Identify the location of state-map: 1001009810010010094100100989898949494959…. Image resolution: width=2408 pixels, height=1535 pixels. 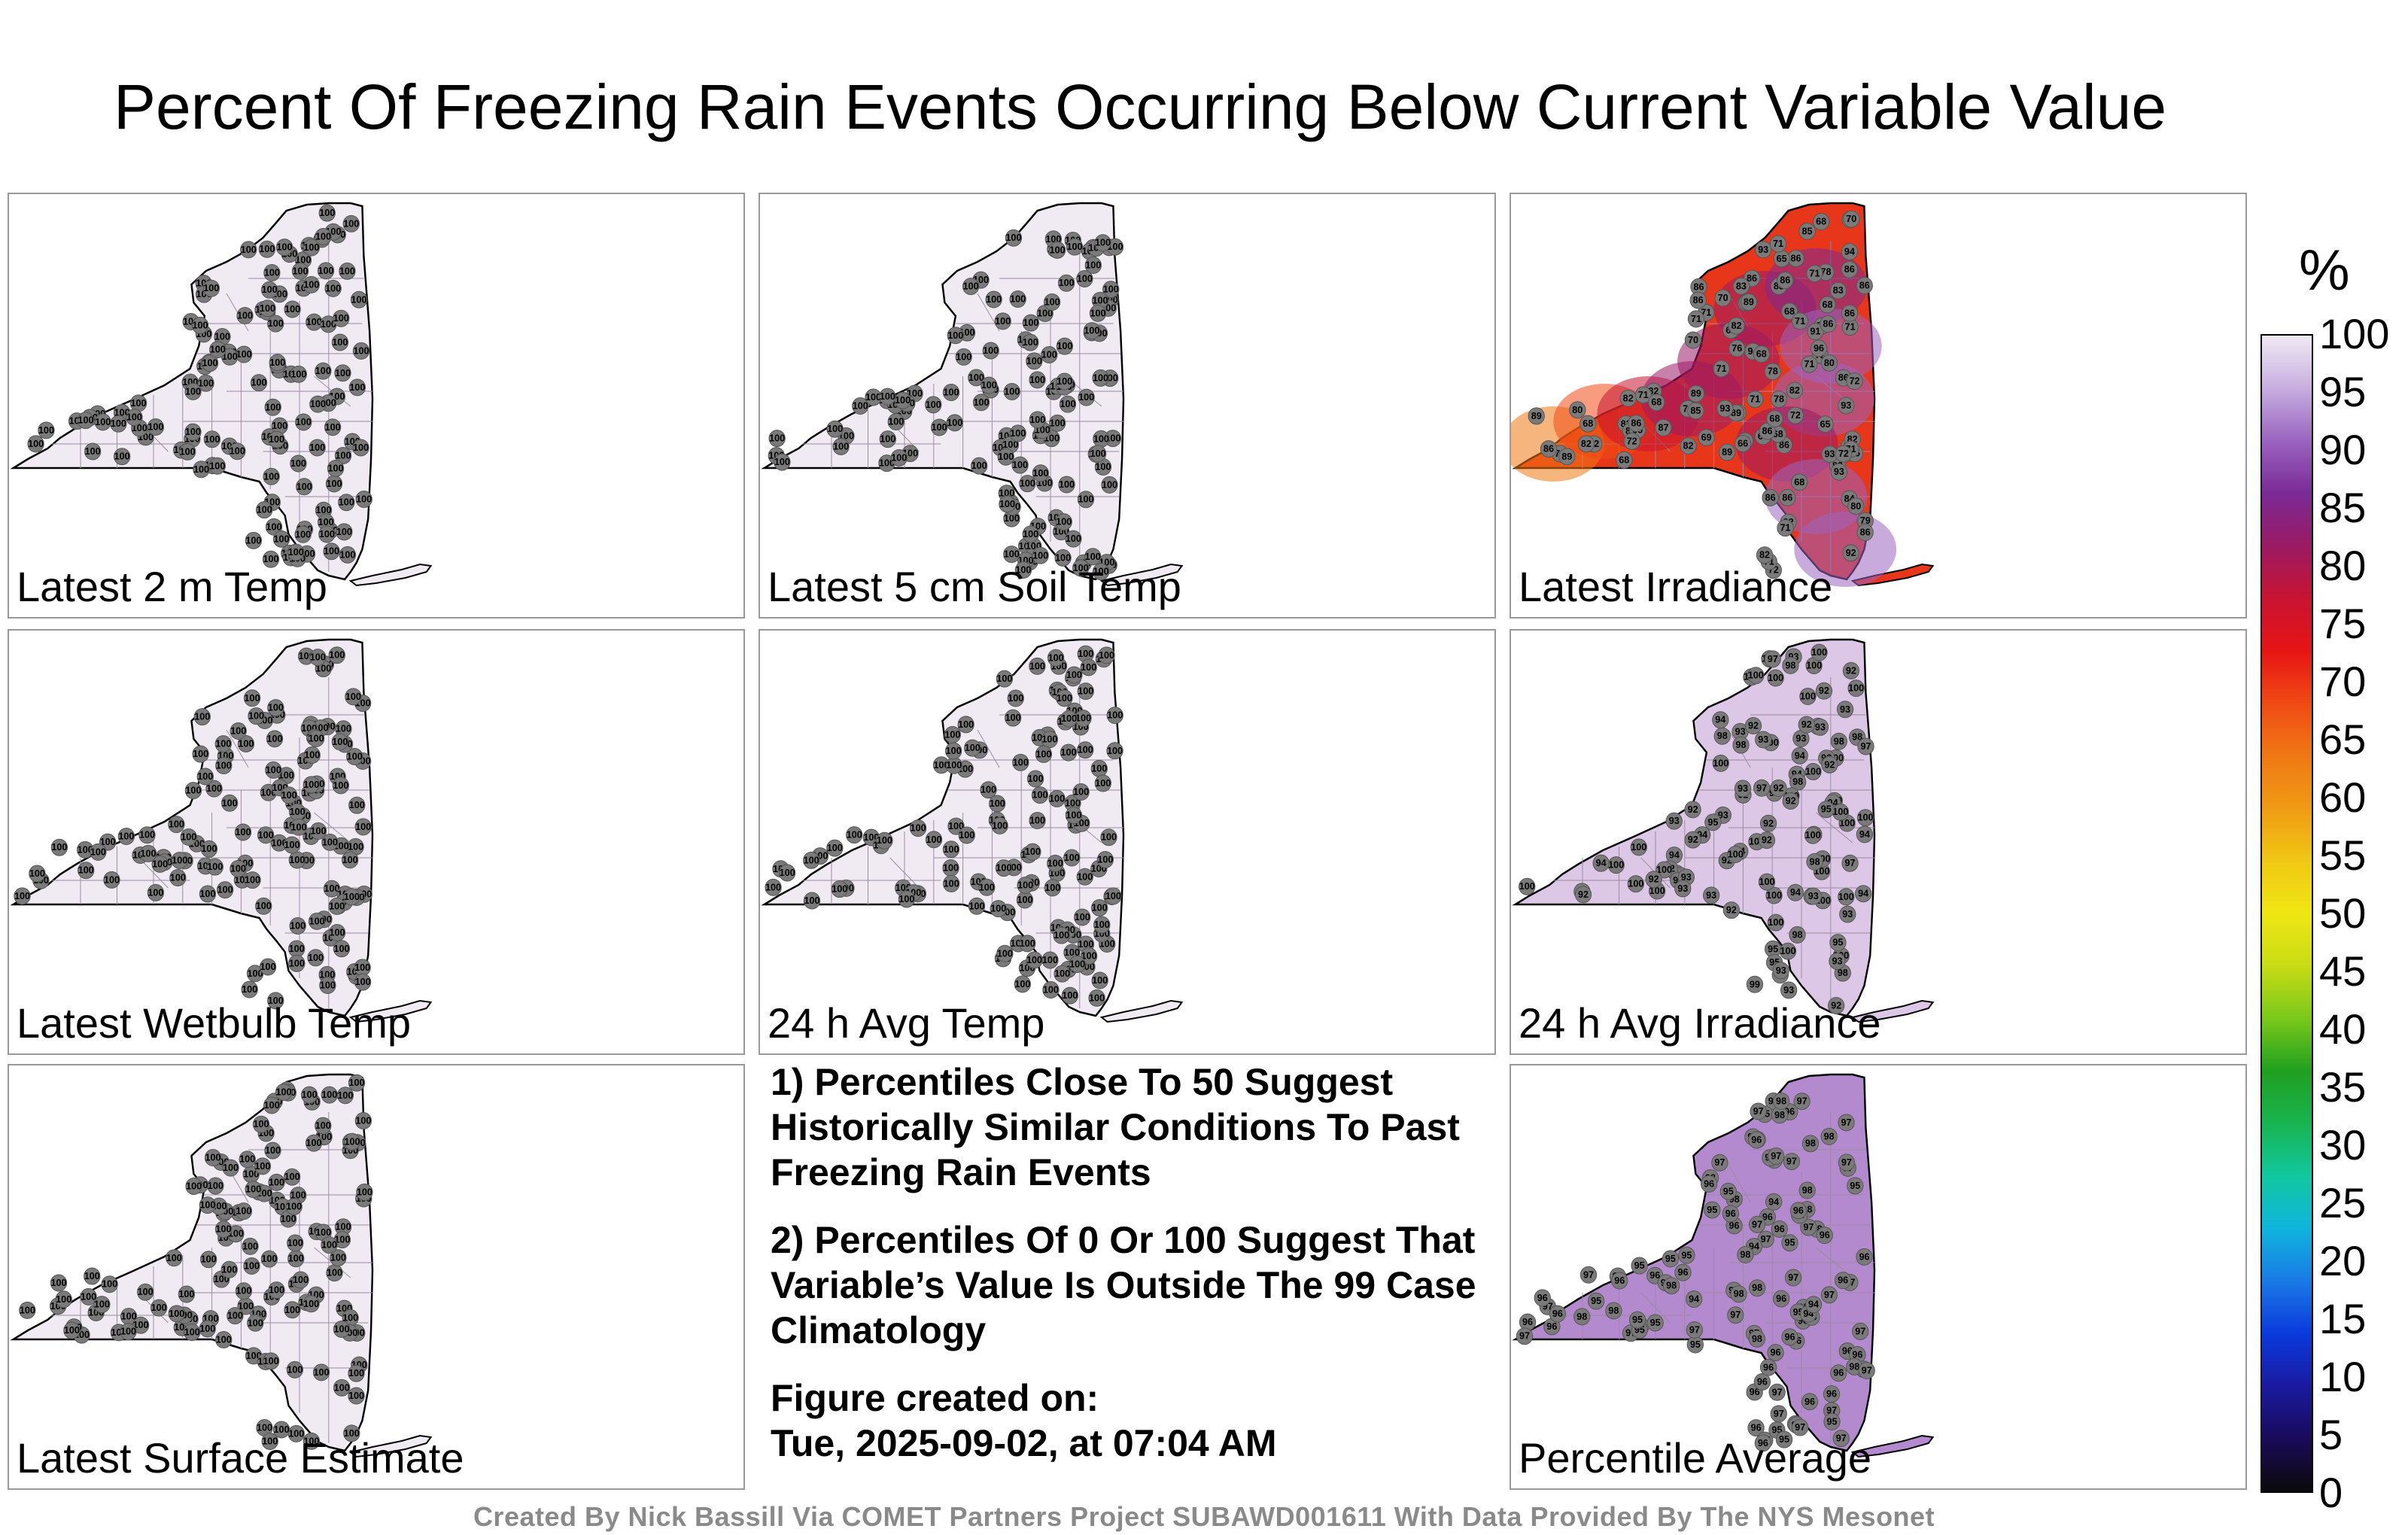
(1723, 830).